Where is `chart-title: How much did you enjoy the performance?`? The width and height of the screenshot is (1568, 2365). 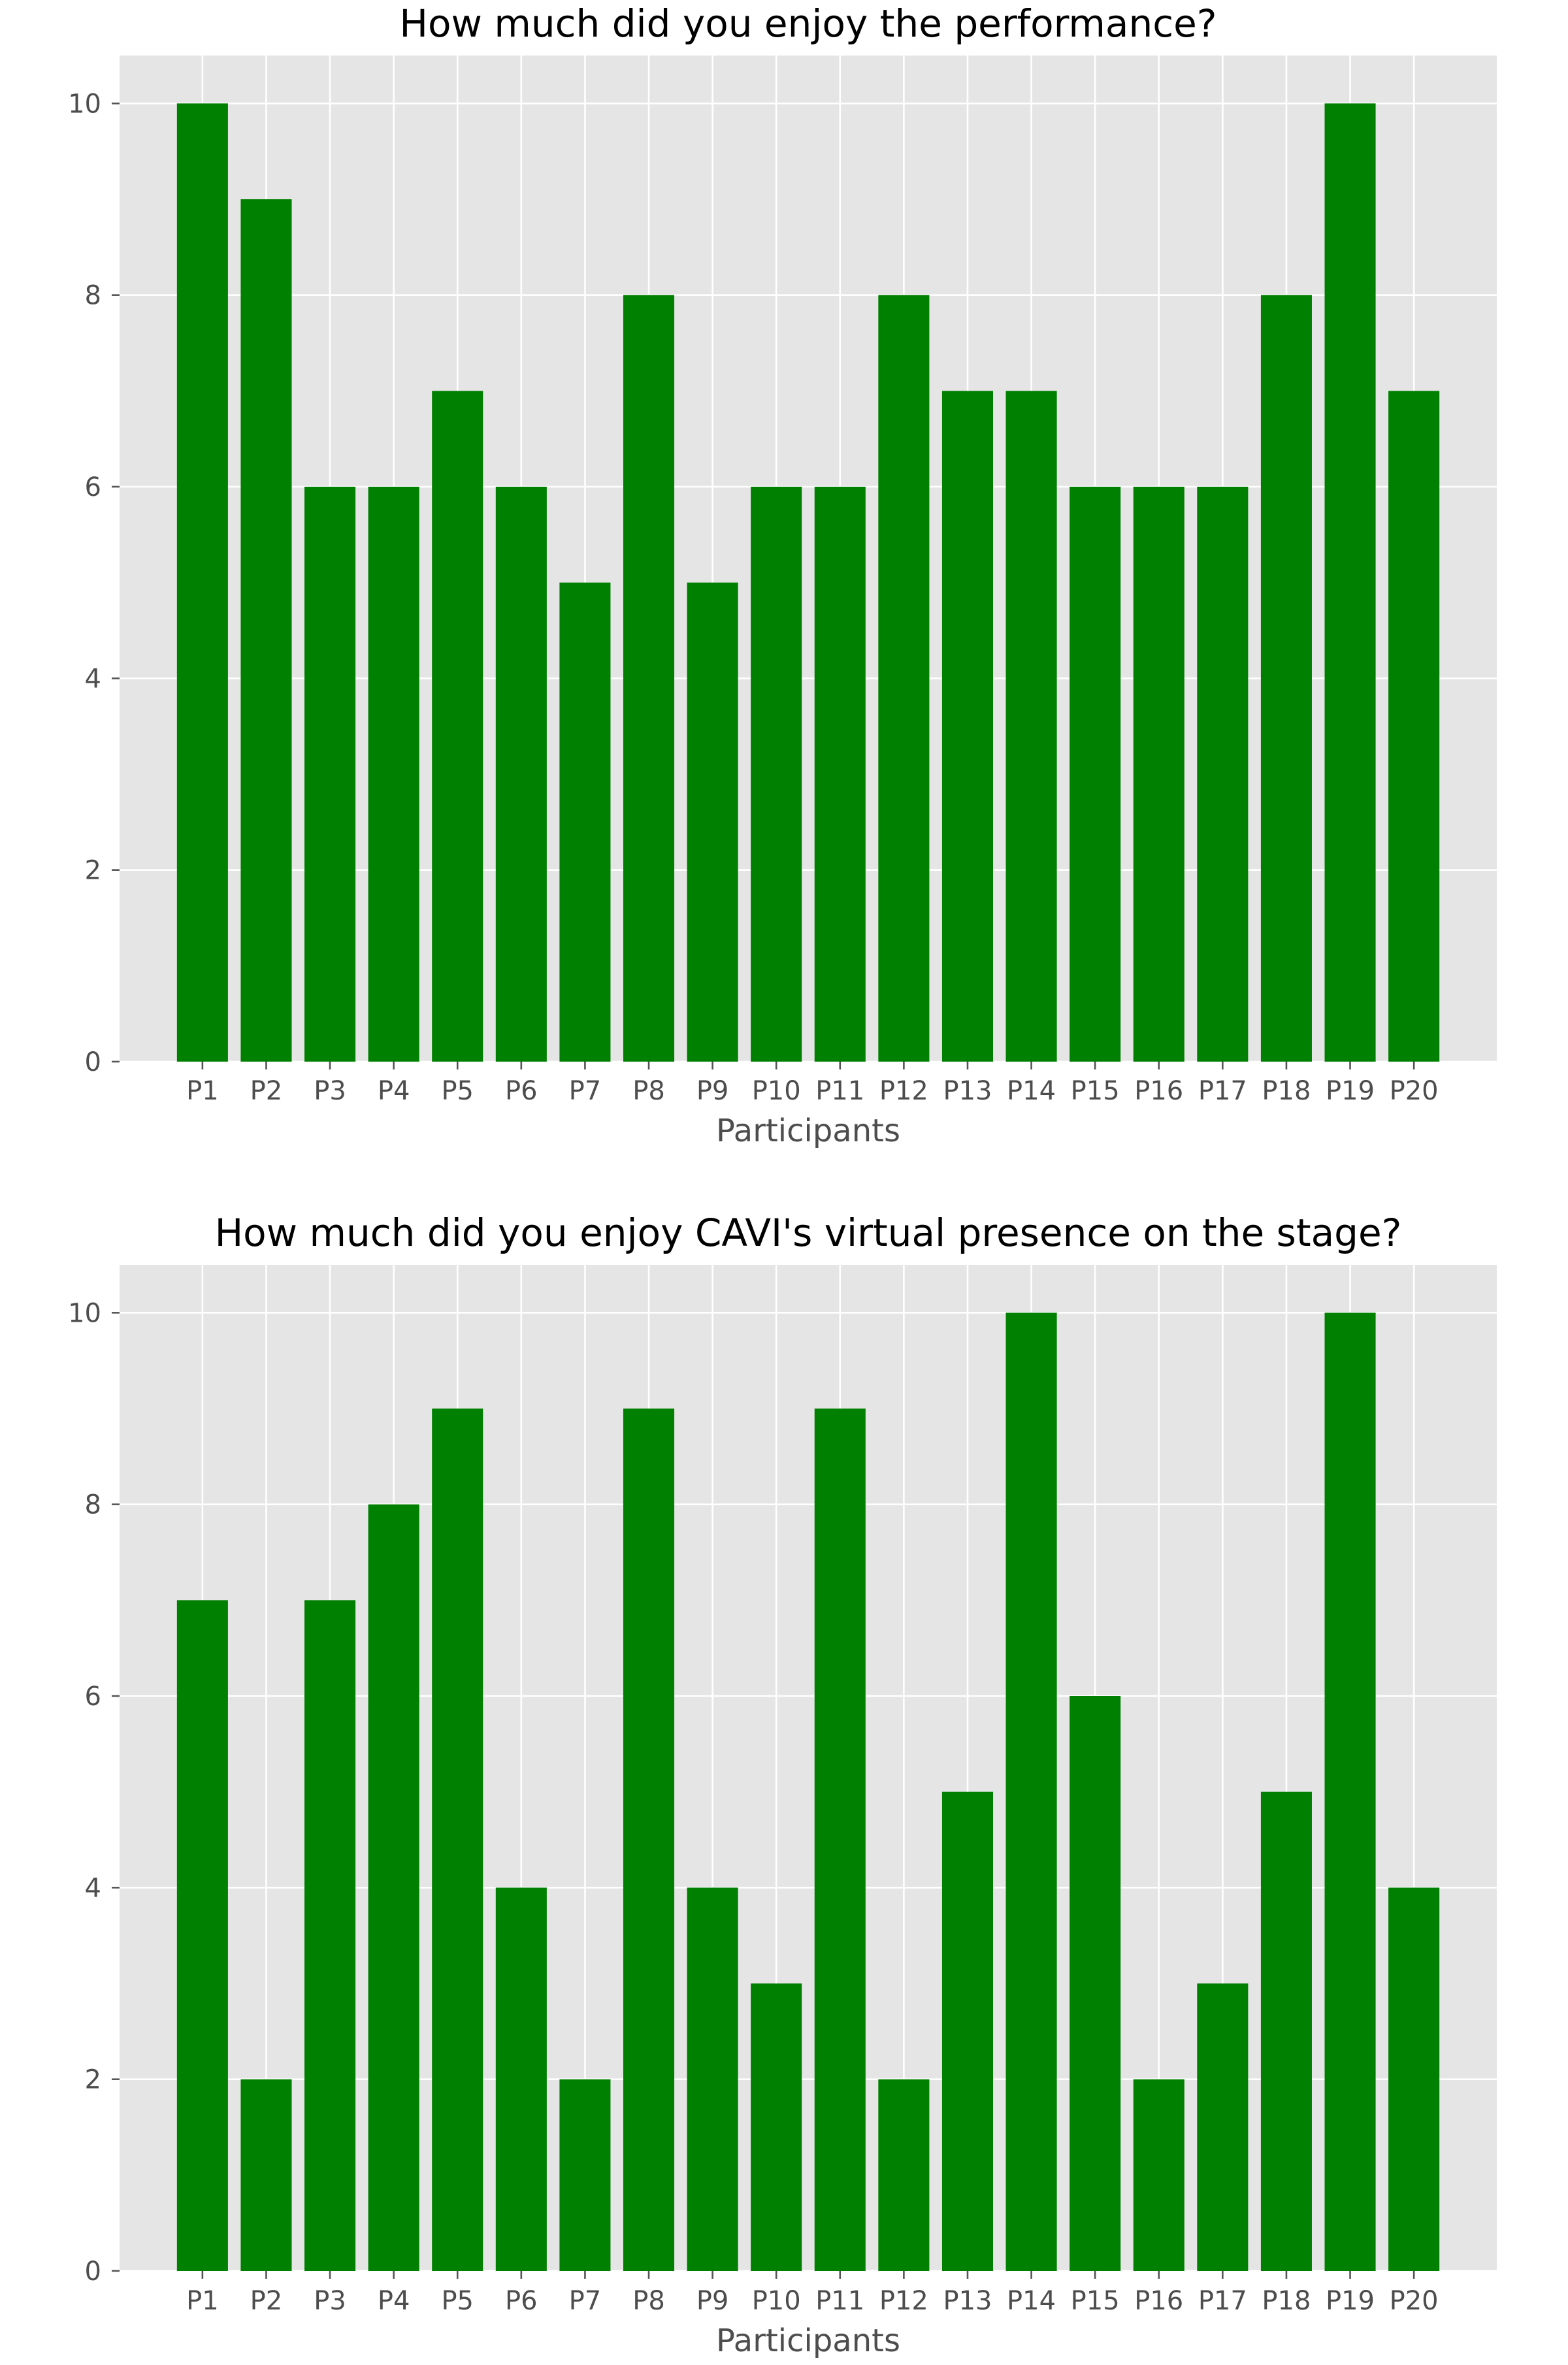
chart-title: How much did you enjoy the performance? is located at coordinates (808, 23).